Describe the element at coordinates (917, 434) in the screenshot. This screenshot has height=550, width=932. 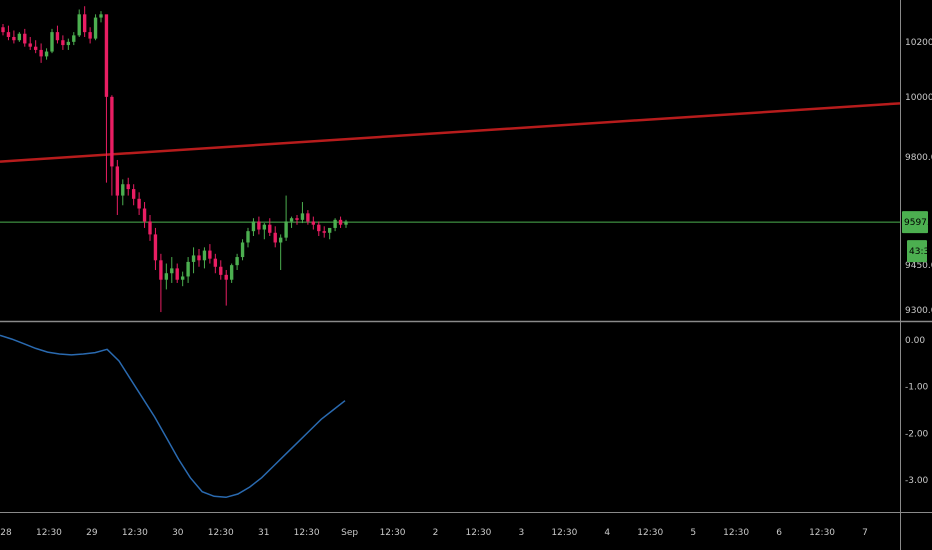
I see `oscillator-tick-label: -2.00` at that location.